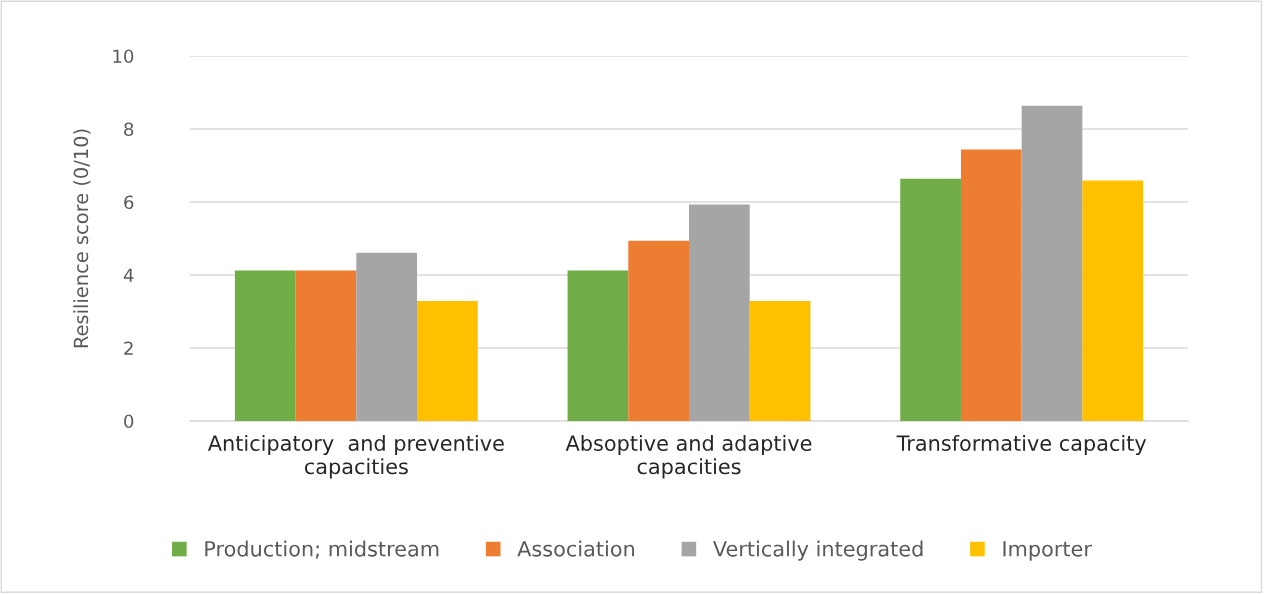  Describe the element at coordinates (355, 456) in the screenshot. I see `x-tick-label: Anticipatory and preventive capacities` at that location.